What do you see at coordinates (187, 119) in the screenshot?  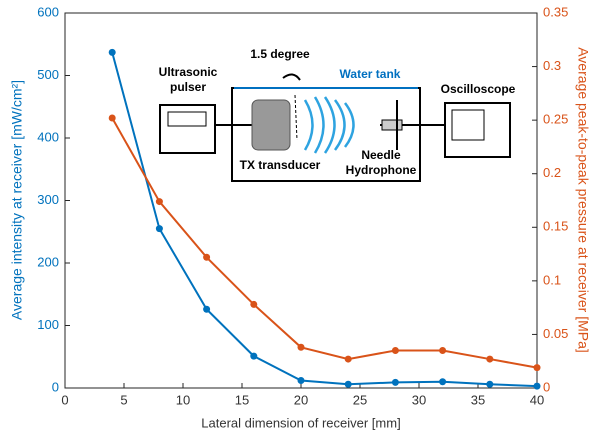 I see `pulser-screen` at bounding box center [187, 119].